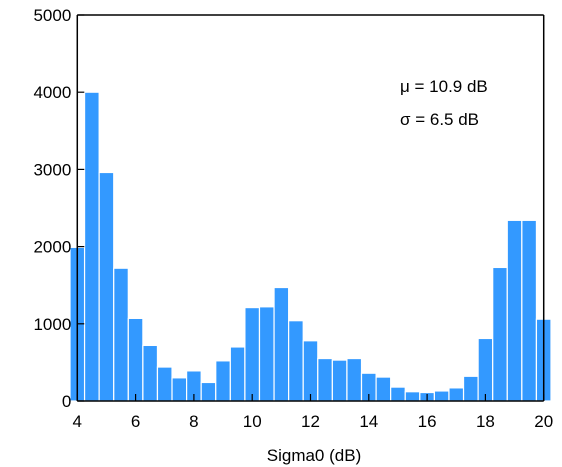  I want to click on annotation-stddev: σ = 6.5 dB, so click(439, 119).